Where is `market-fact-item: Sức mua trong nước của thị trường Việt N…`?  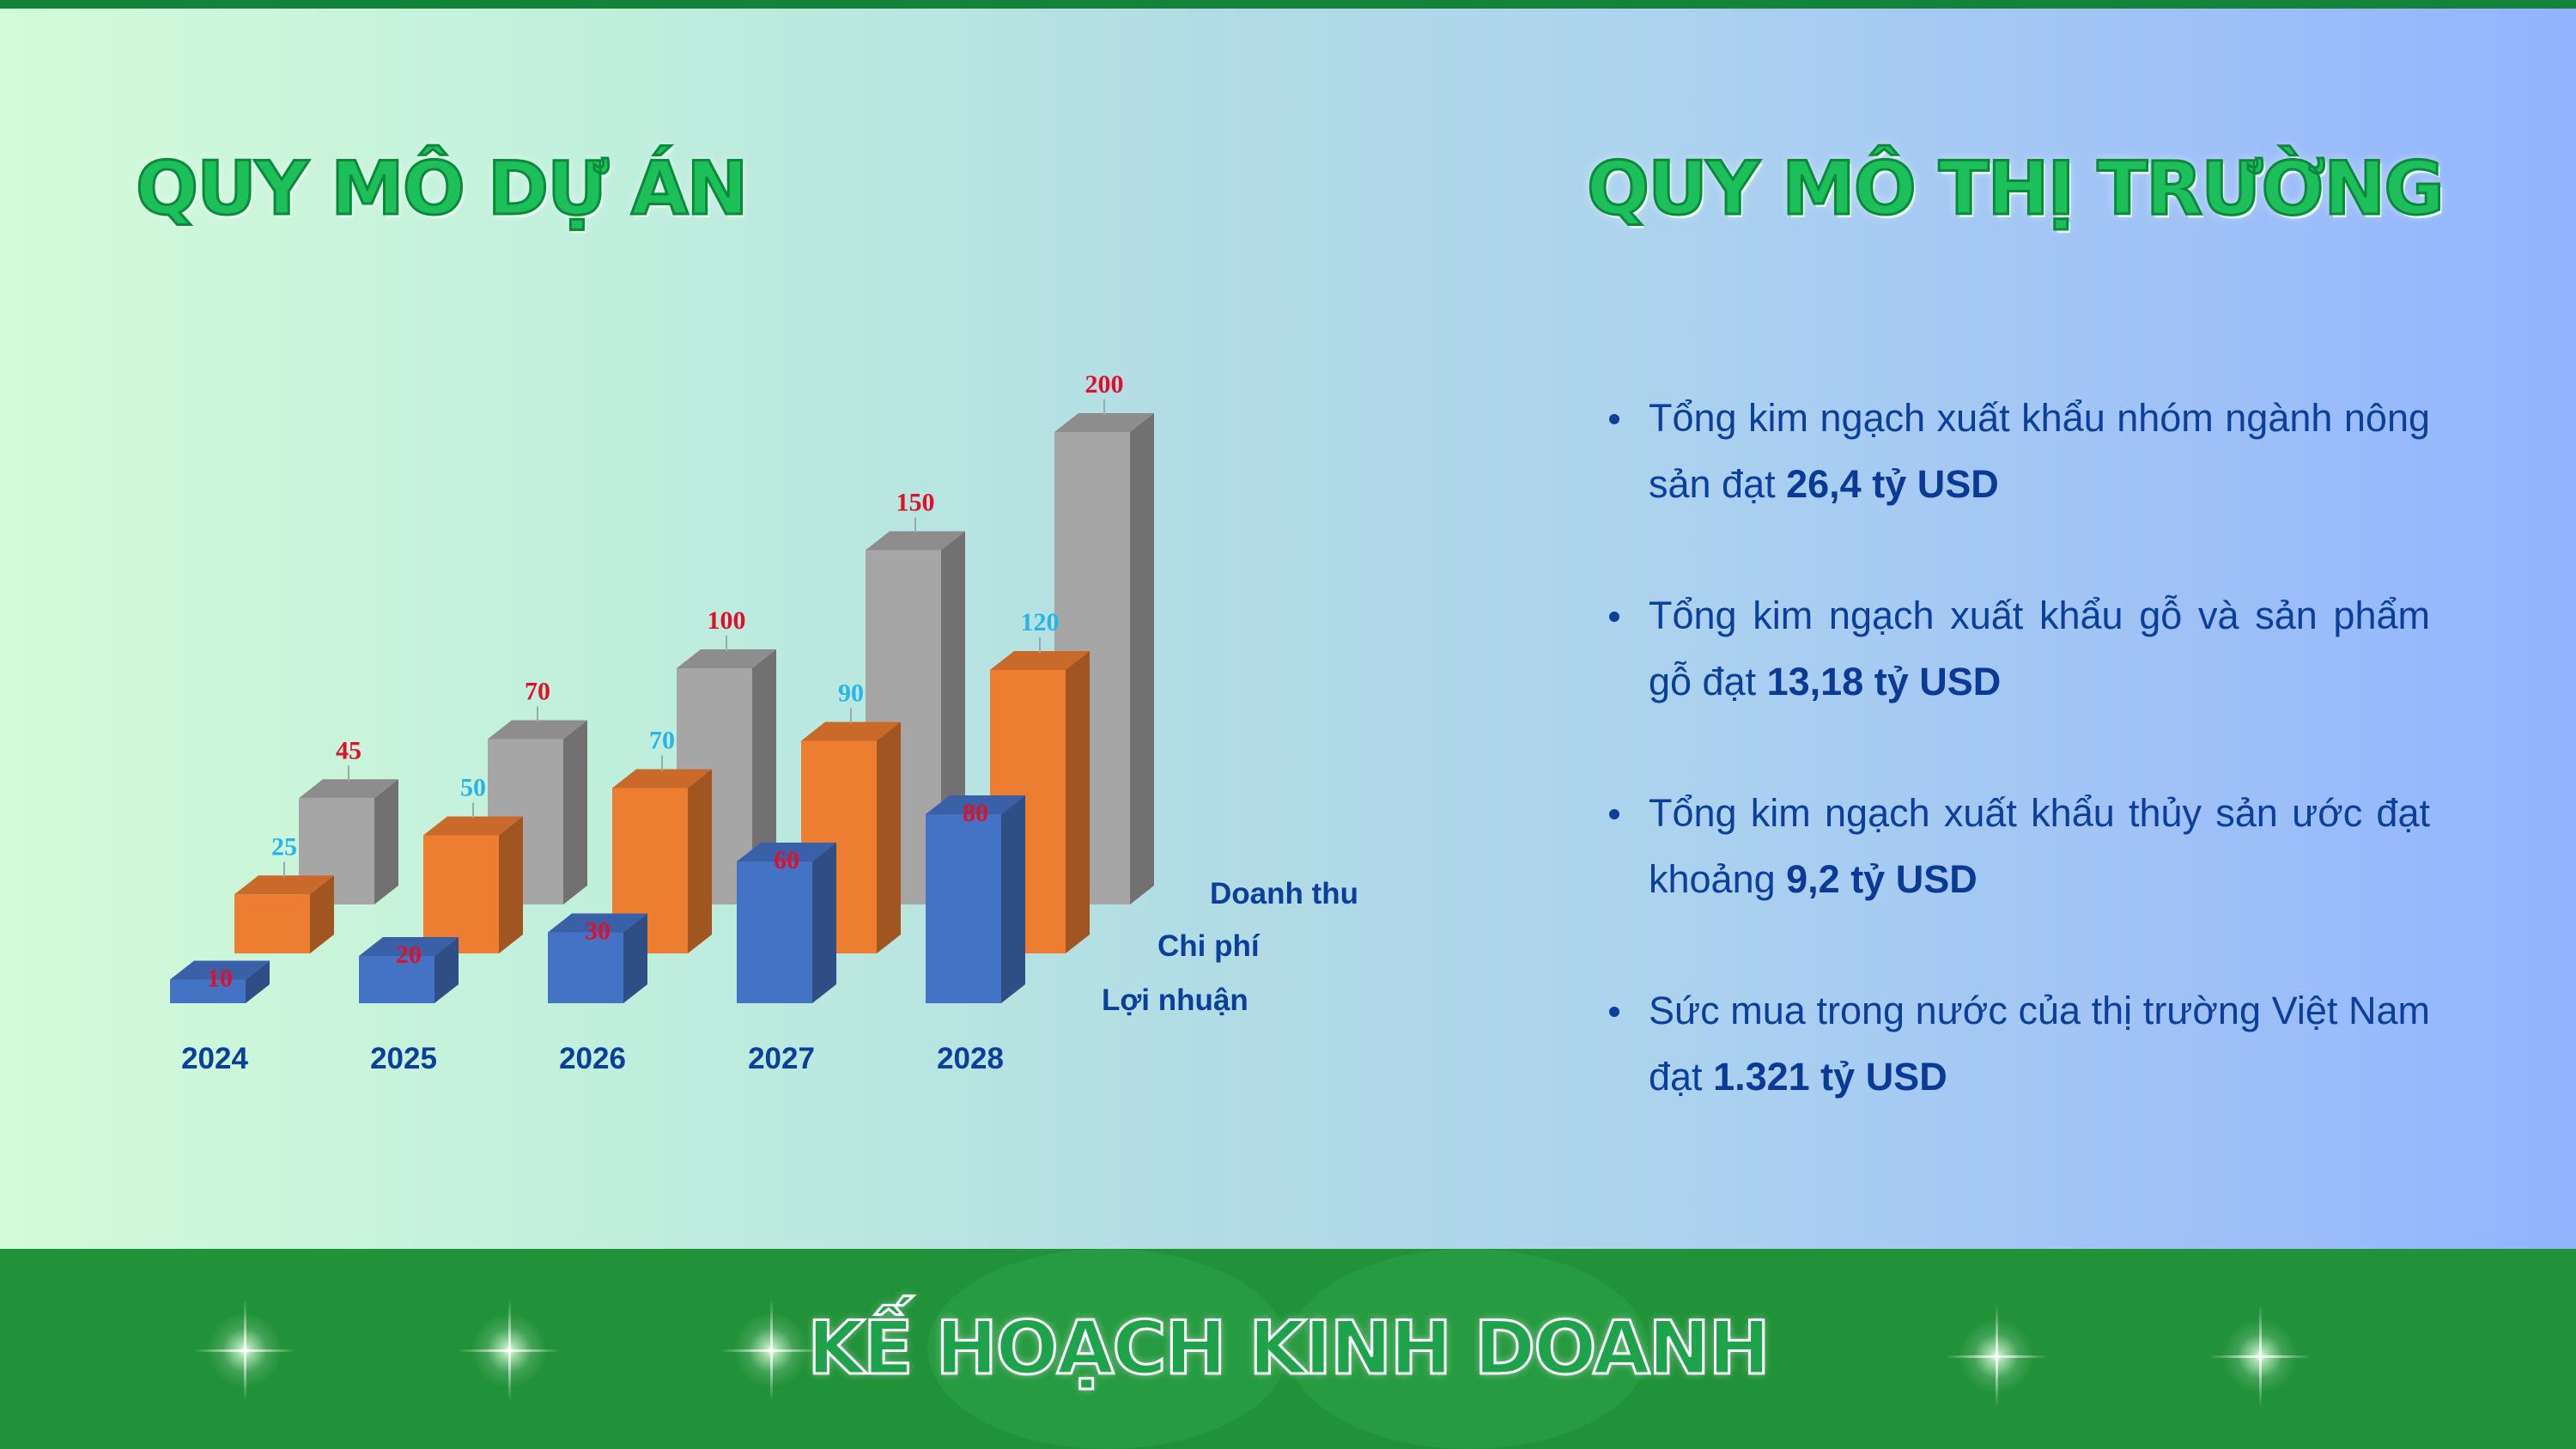 market-fact-item: Sức mua trong nước của thị trường Việt N… is located at coordinates (2017, 1043).